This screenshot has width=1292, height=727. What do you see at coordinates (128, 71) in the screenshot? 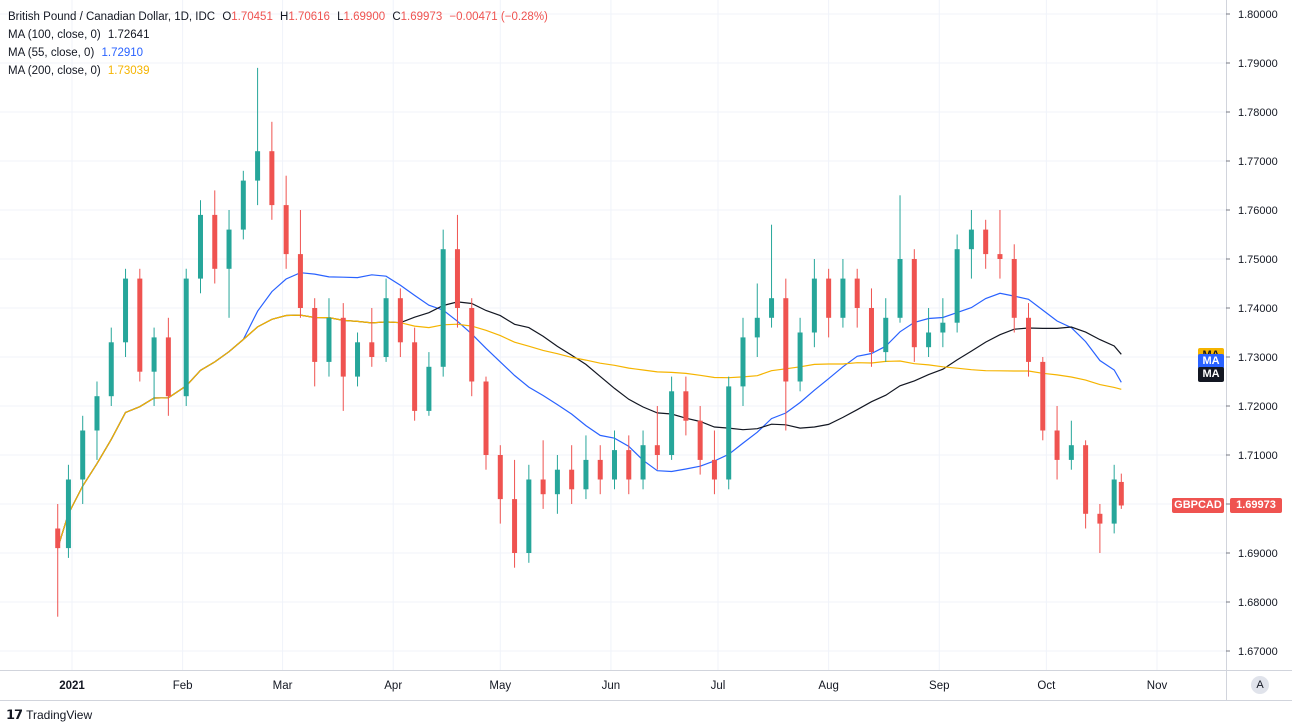
I see `ma200-value: 1.73039` at bounding box center [128, 71].